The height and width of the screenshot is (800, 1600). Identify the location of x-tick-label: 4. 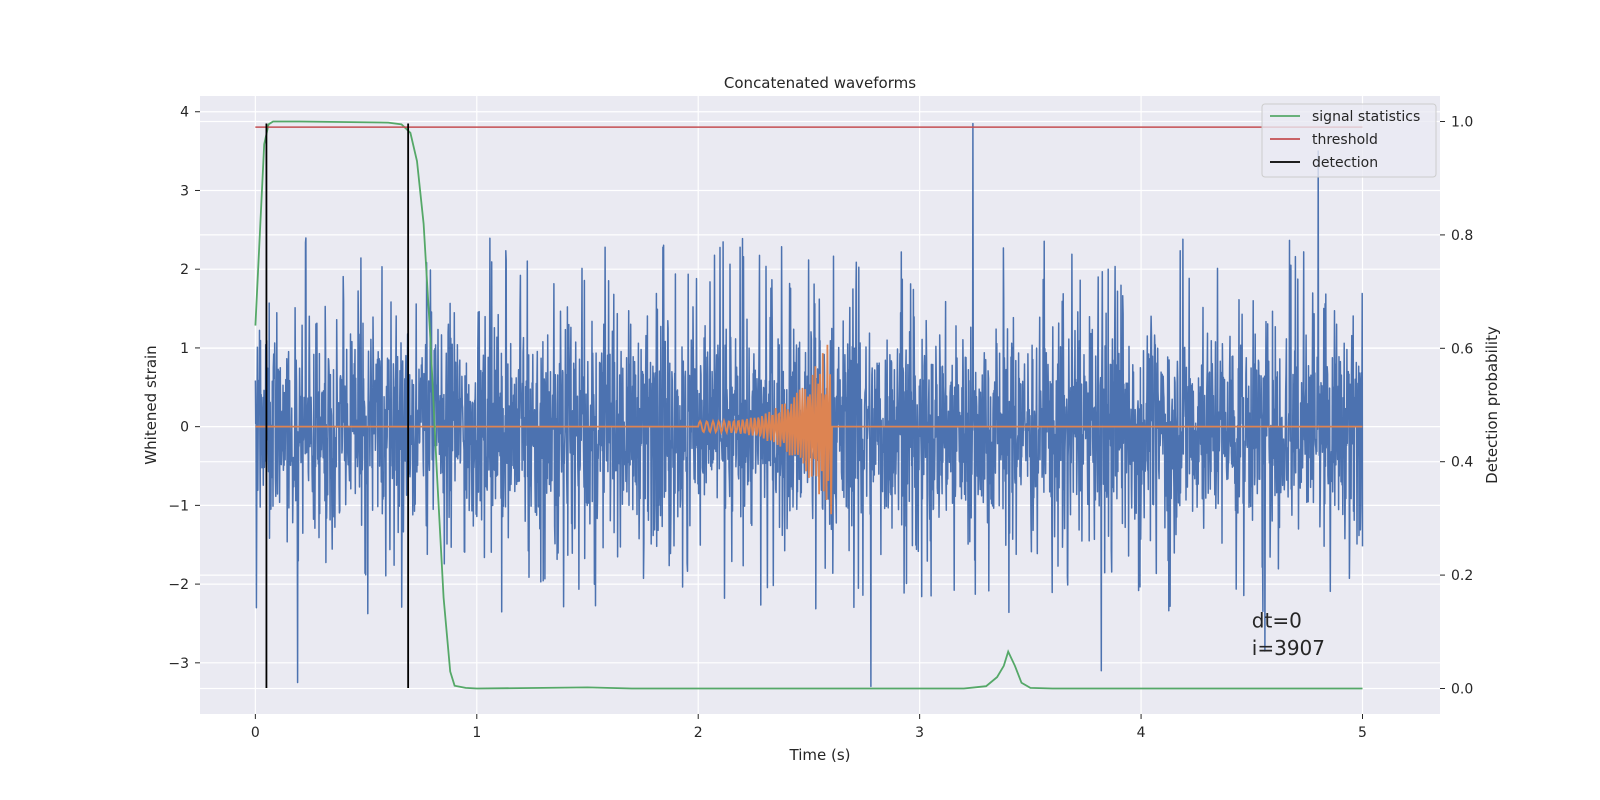
(1141, 733).